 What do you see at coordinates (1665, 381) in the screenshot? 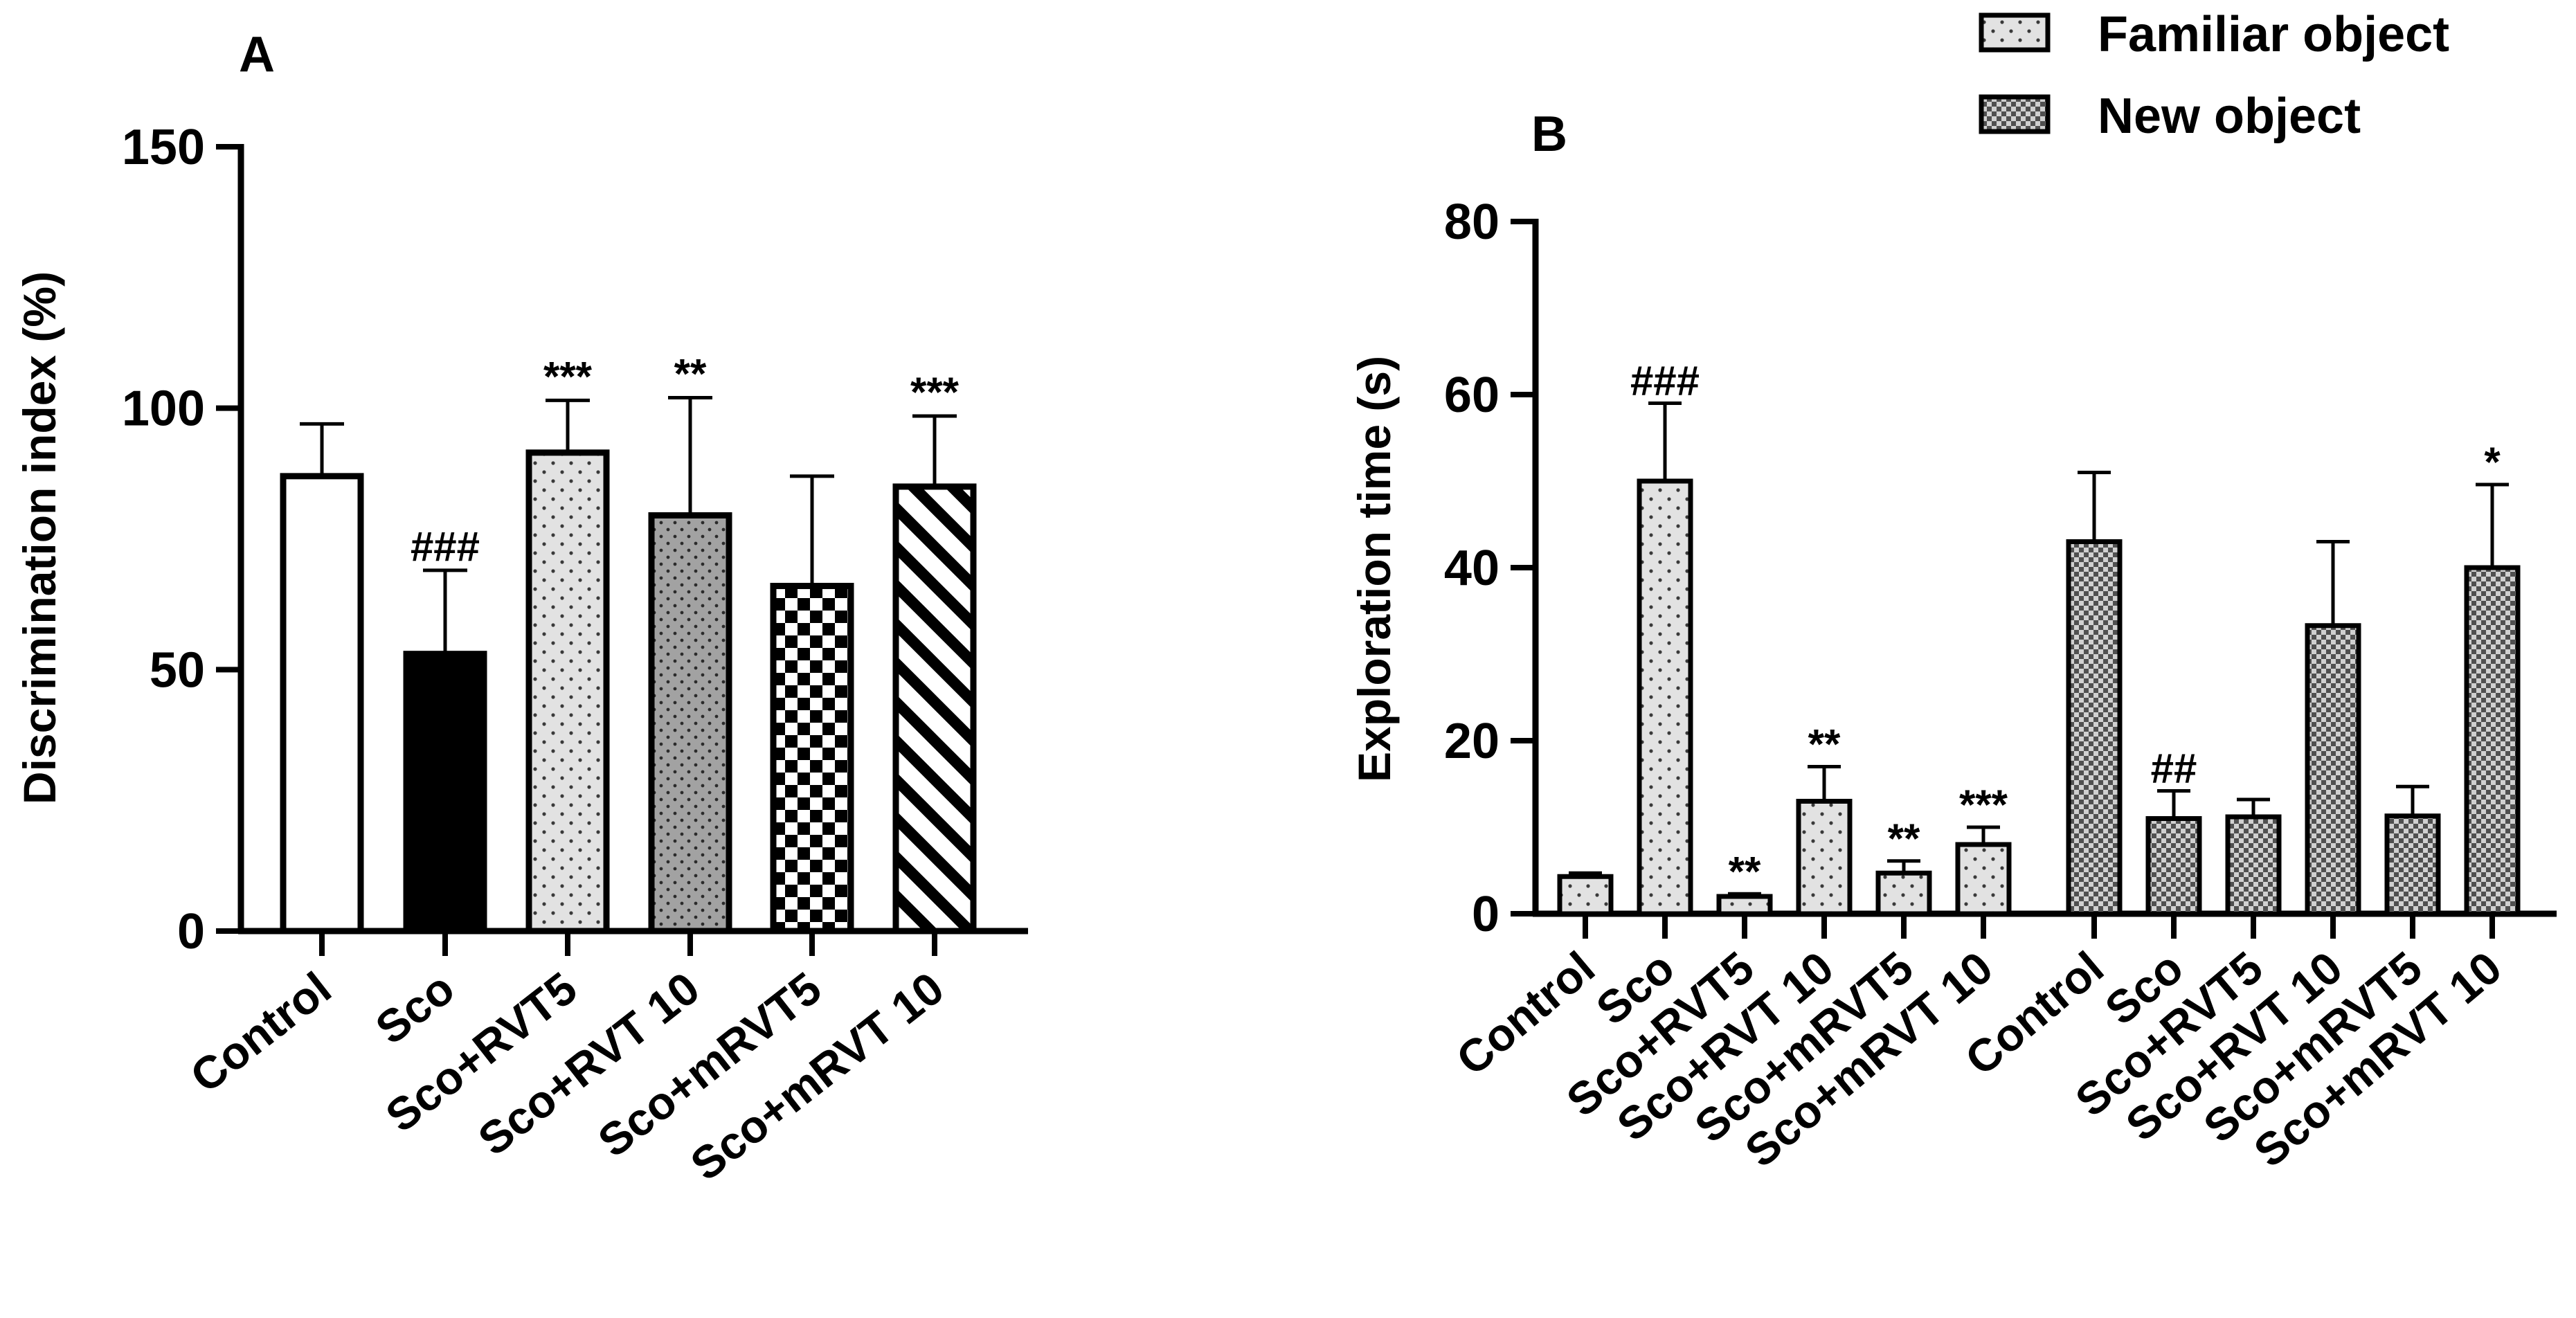
I see `panel-b-significance-label: ###` at bounding box center [1665, 381].